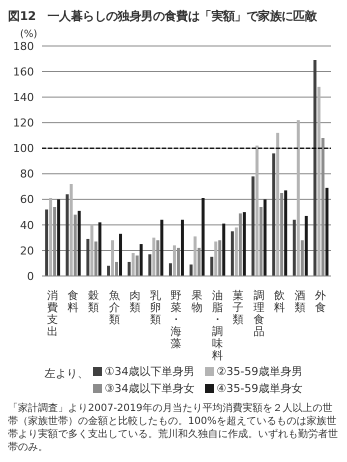 This screenshot has height=462, width=347. Describe the element at coordinates (259, 388) in the screenshot. I see `legend-label: ④35-59歳単身女` at that location.